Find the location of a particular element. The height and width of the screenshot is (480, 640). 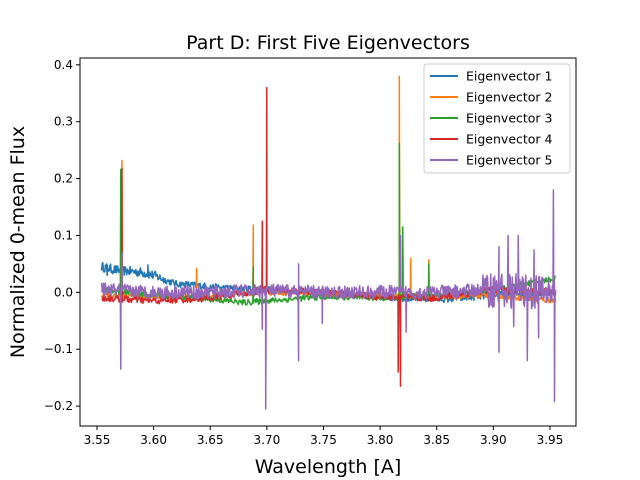

x-axis-label: Wavelength [A] is located at coordinates (328, 467).